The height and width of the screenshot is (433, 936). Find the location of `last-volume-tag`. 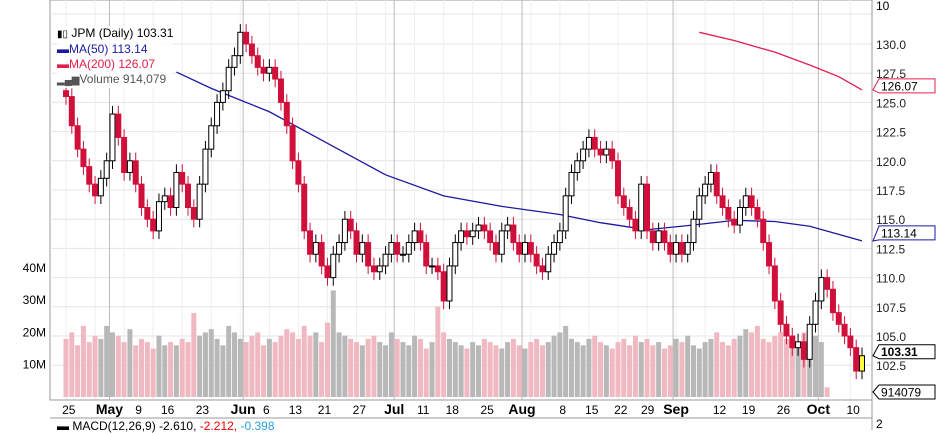

last-volume-tag is located at coordinates (904, 392).